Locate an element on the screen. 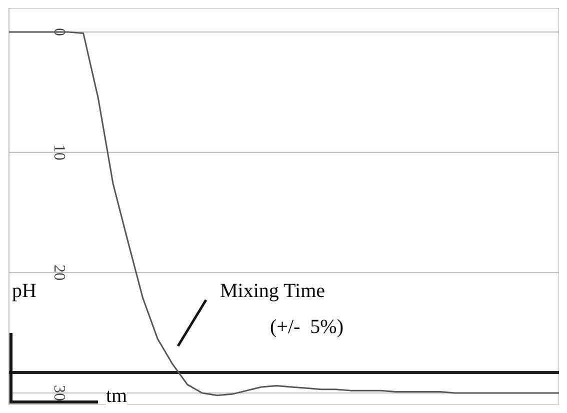 This screenshot has height=413, width=567. annotation: Mixing Time is located at coordinates (273, 291).